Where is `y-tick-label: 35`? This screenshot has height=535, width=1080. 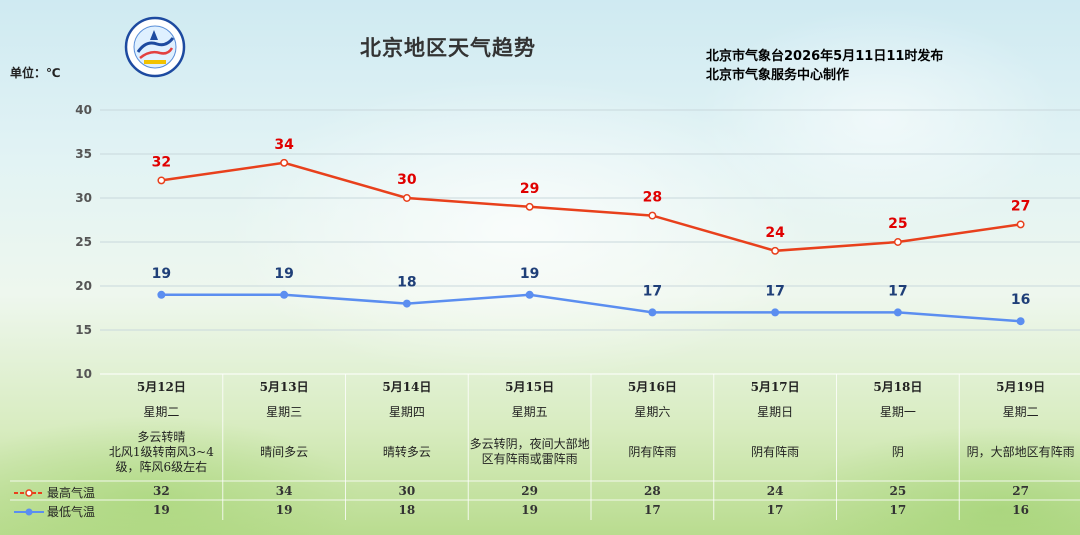 y-tick-label: 35 is located at coordinates (83, 154).